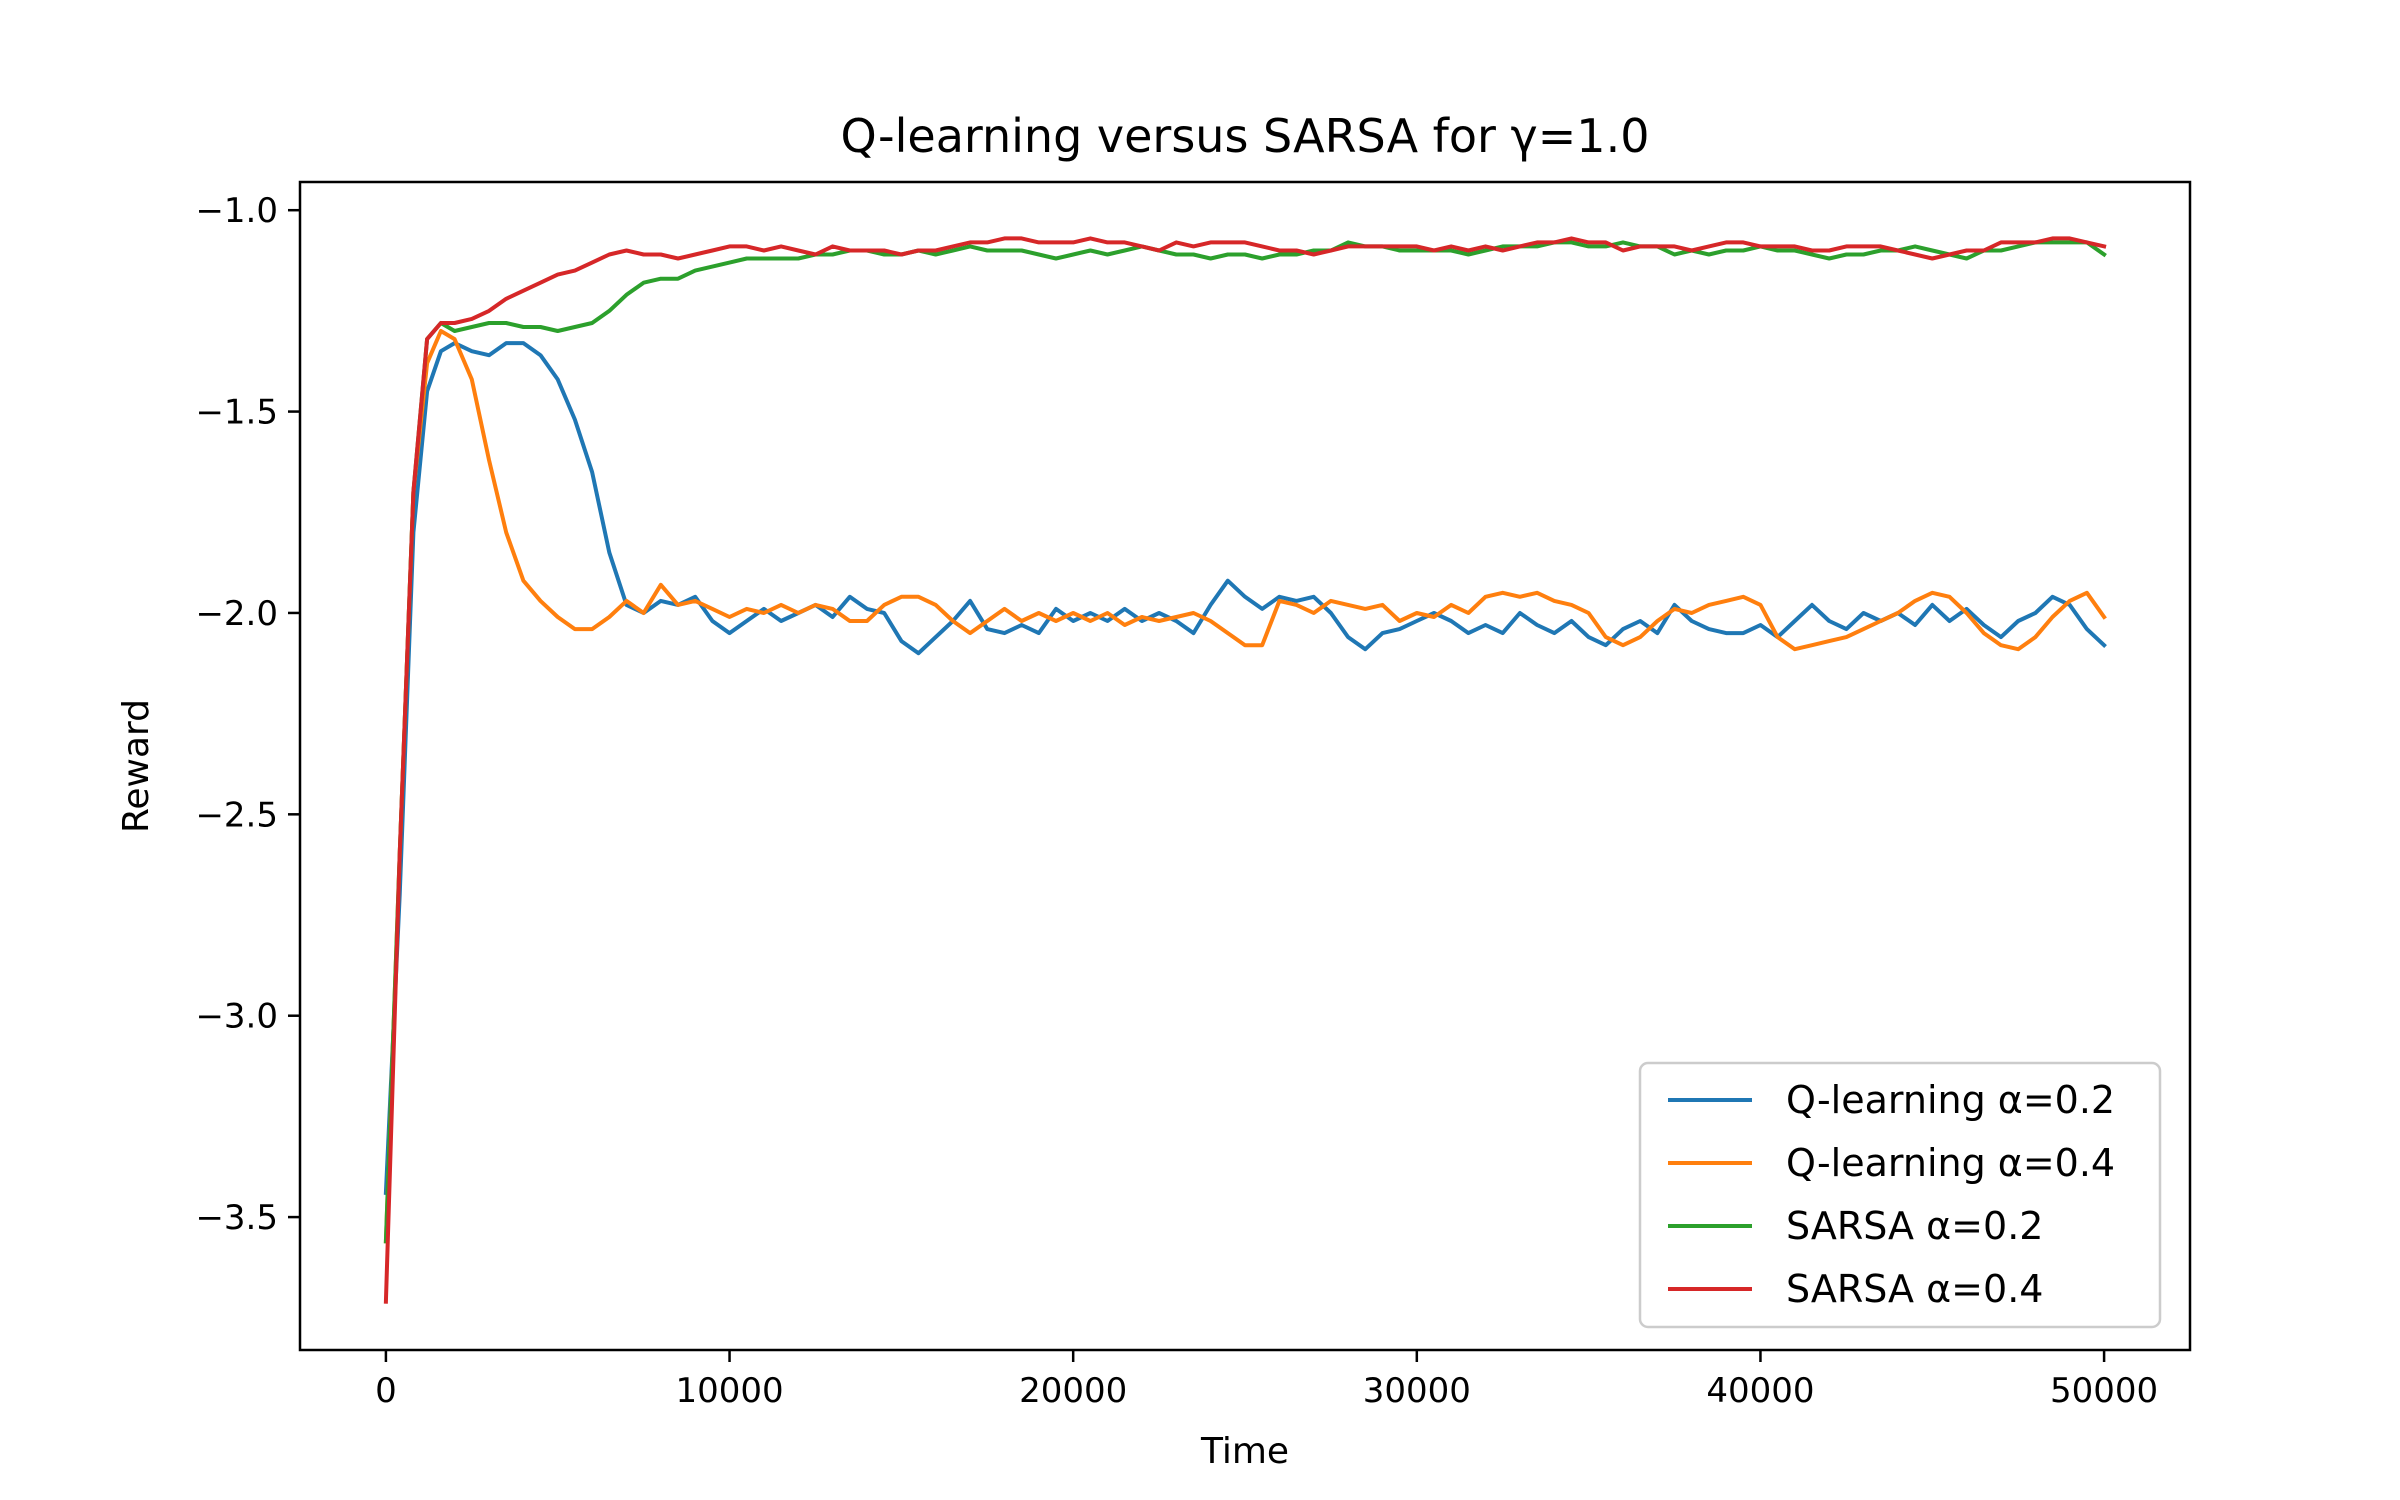 This screenshot has height=1500, width=2400. I want to click on legend-box, so click(1900, 1195).